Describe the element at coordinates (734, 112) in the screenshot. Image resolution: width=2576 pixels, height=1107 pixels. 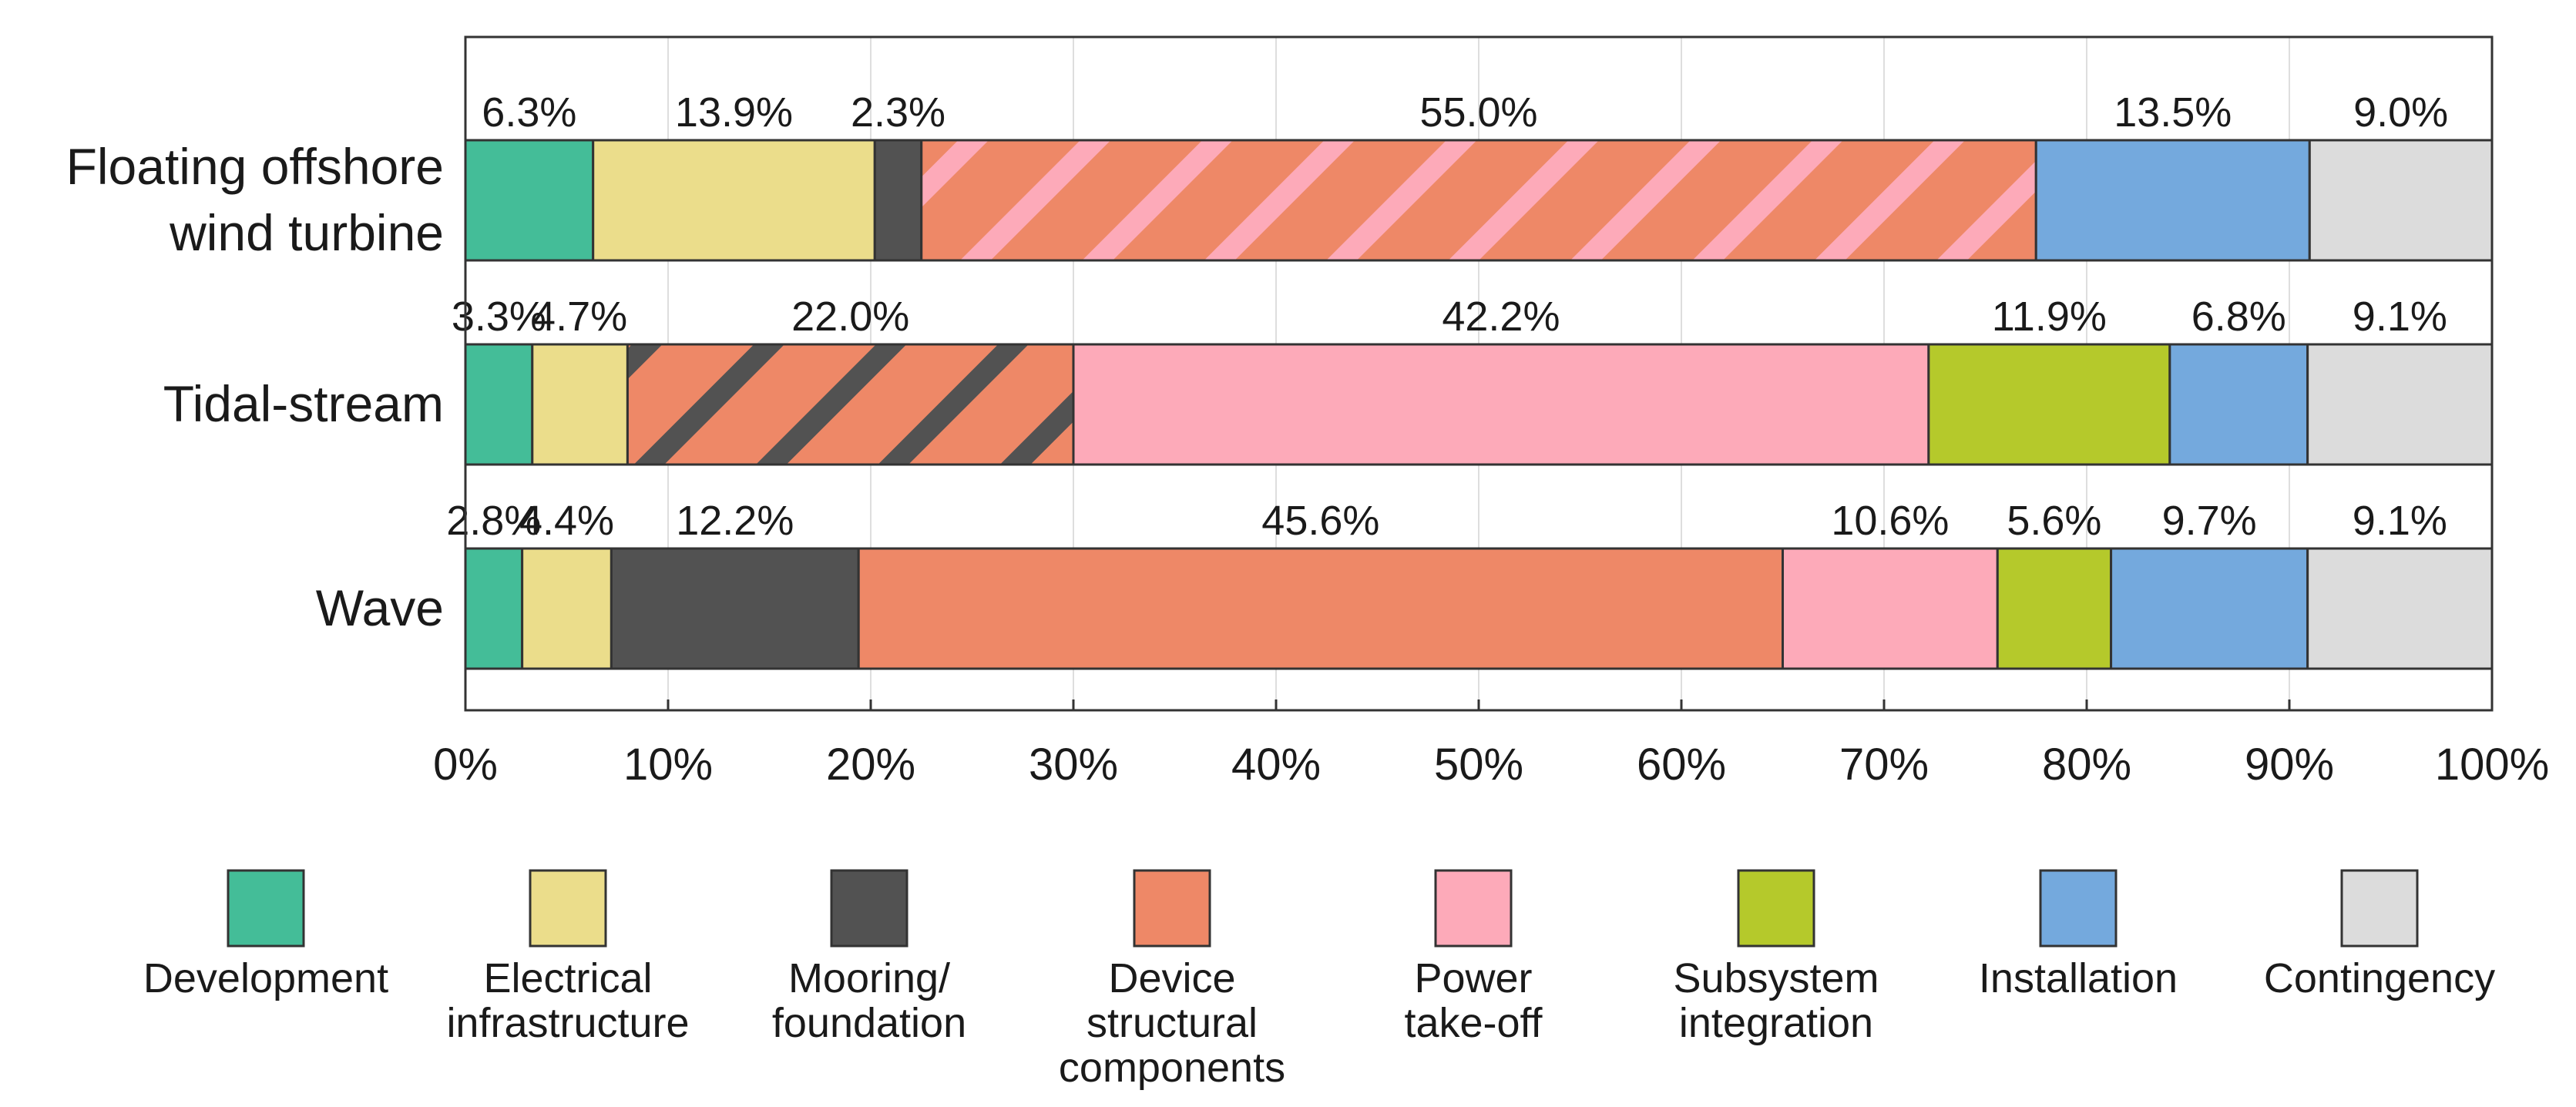
I see `segment-label: 13.9%` at that location.